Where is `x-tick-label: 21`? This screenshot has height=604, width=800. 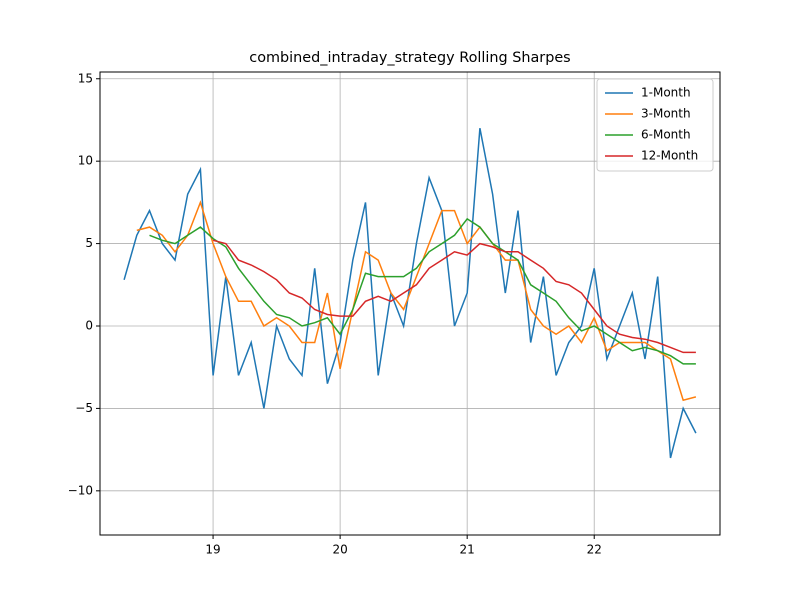
x-tick-label: 21 is located at coordinates (467, 550).